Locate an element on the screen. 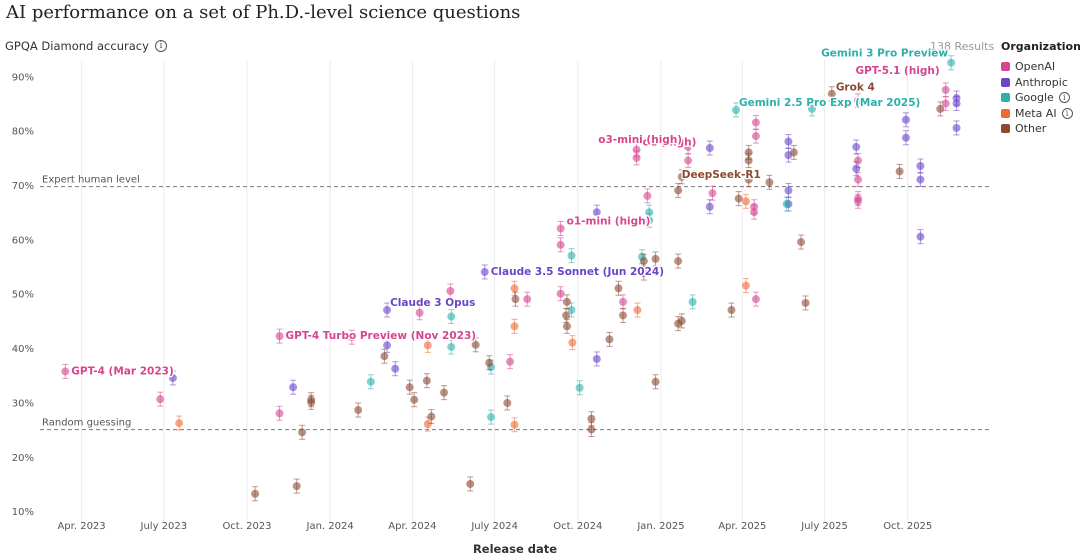  x-tick-label: Apr. 2024 is located at coordinates (412, 526).